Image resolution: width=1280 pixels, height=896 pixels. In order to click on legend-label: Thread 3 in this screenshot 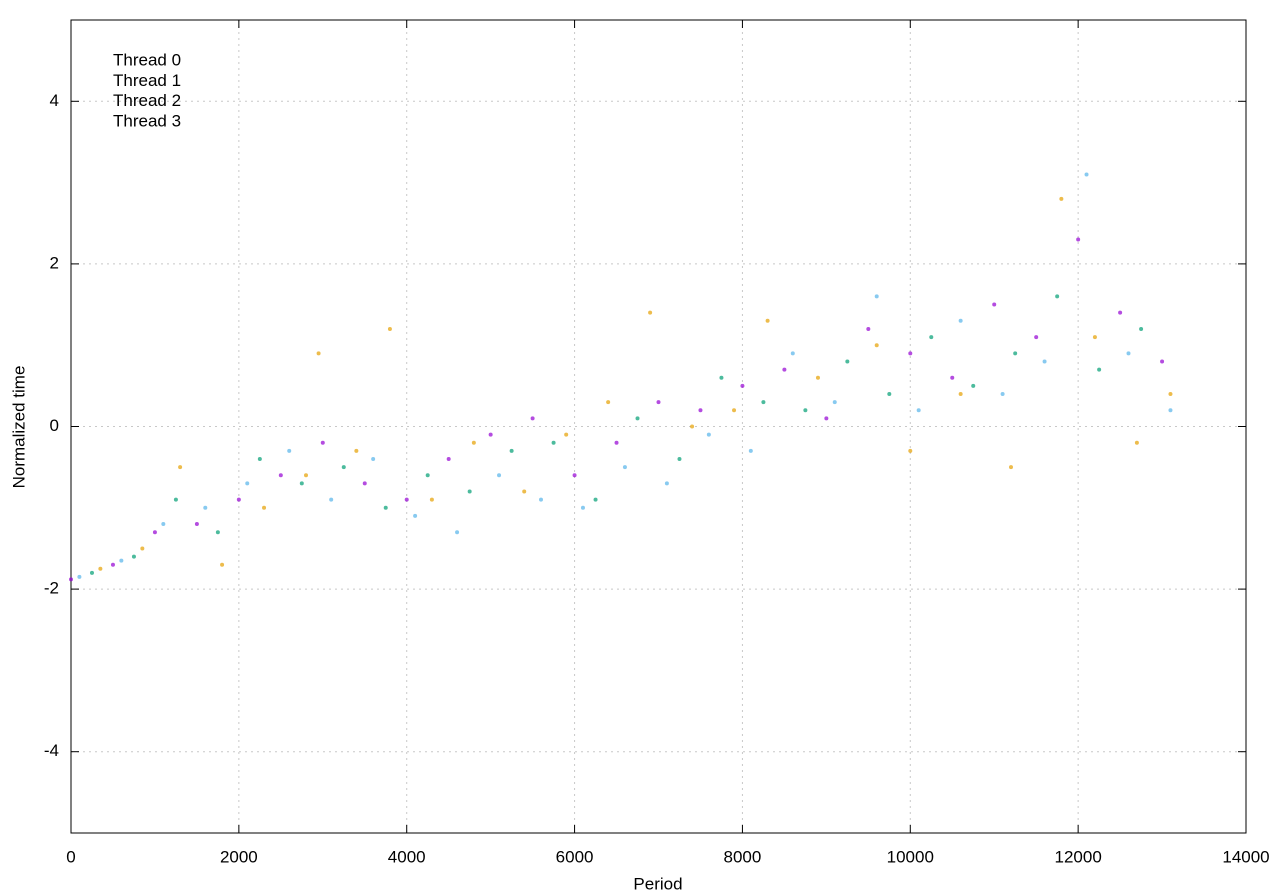, I will do `click(147, 120)`.